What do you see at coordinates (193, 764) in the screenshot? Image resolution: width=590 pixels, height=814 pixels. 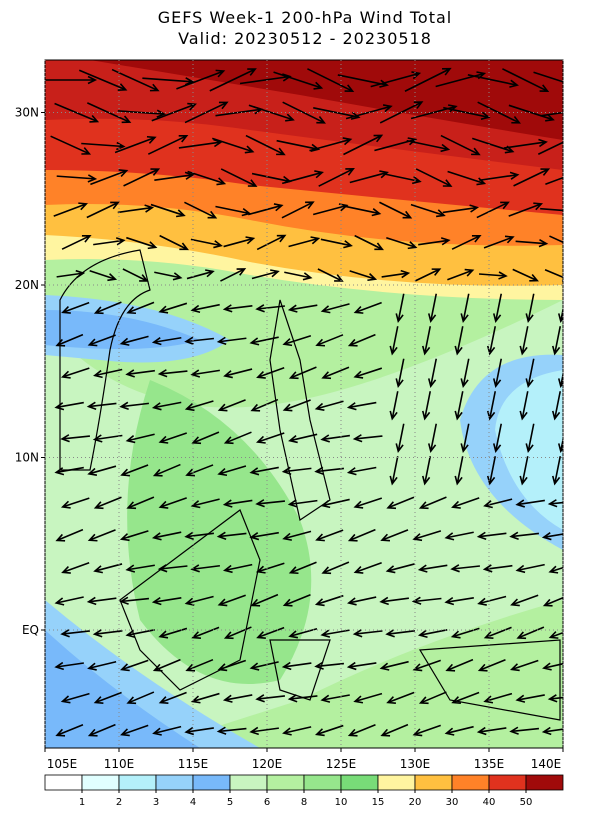 I see `x-tick-label: 115E` at bounding box center [193, 764].